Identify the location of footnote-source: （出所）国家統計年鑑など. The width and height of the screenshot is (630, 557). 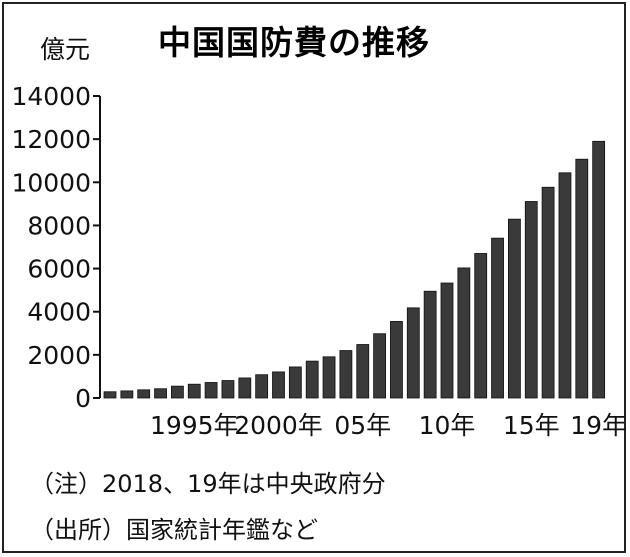
(174, 530).